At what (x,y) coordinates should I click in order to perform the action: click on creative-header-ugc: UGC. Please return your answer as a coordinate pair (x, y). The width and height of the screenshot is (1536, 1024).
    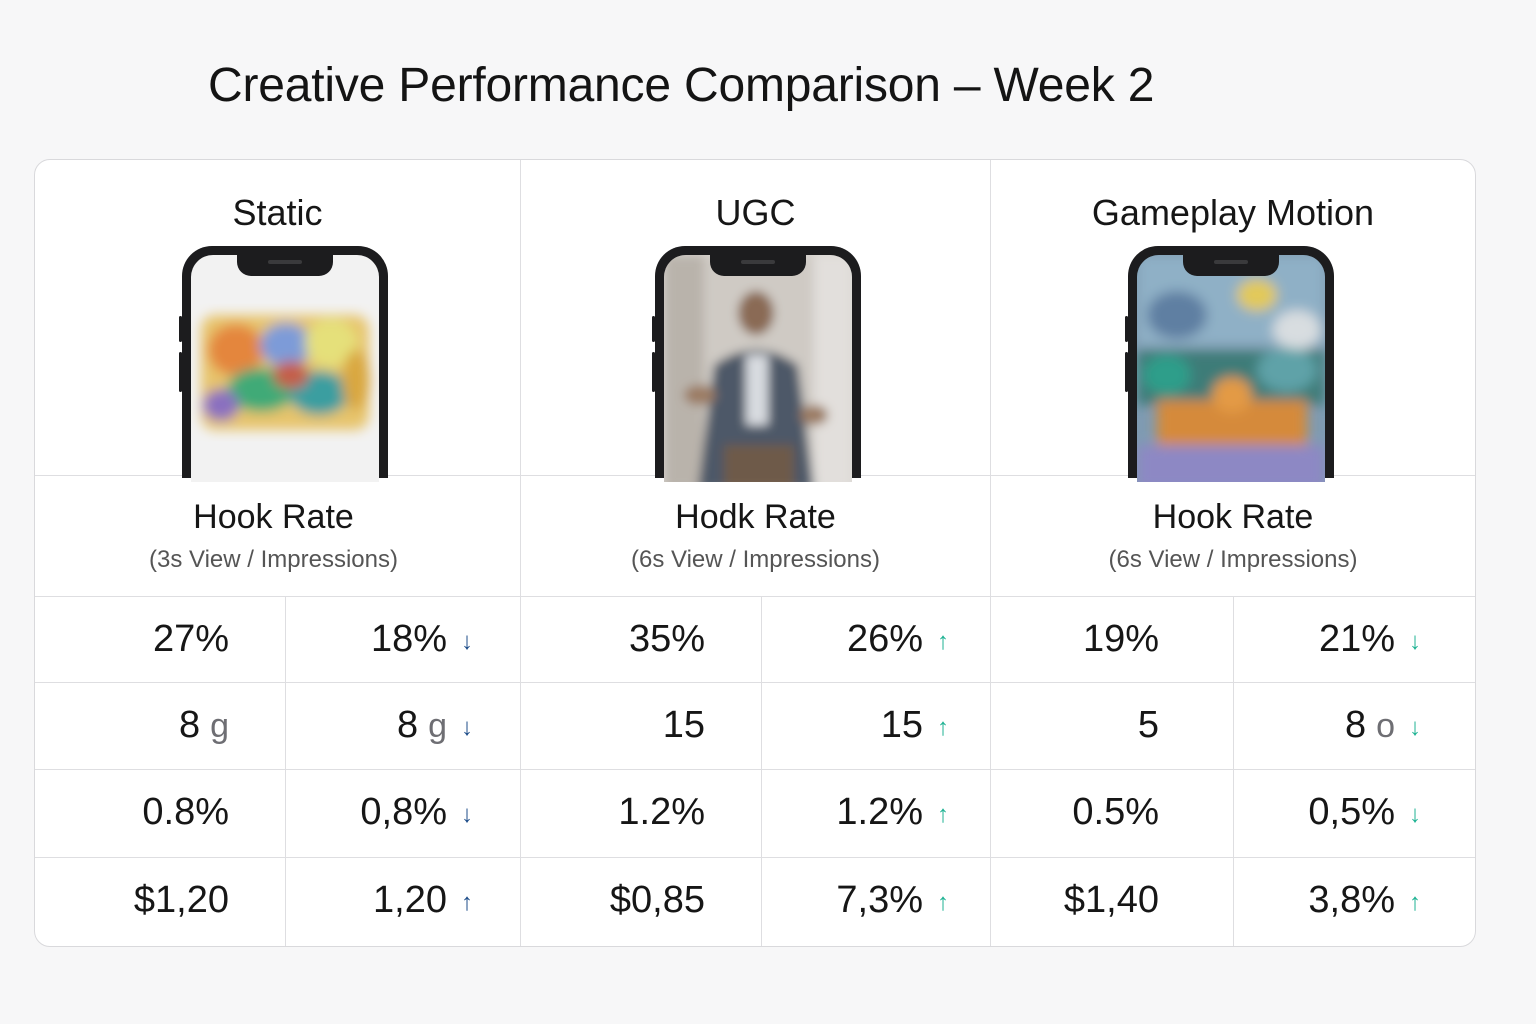
    Looking at the image, I should click on (755, 321).